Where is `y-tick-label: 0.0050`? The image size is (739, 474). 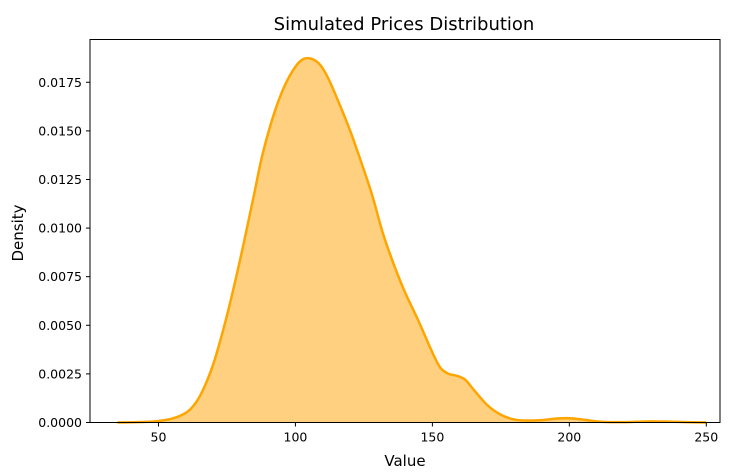 y-tick-label: 0.0050 is located at coordinates (60, 325).